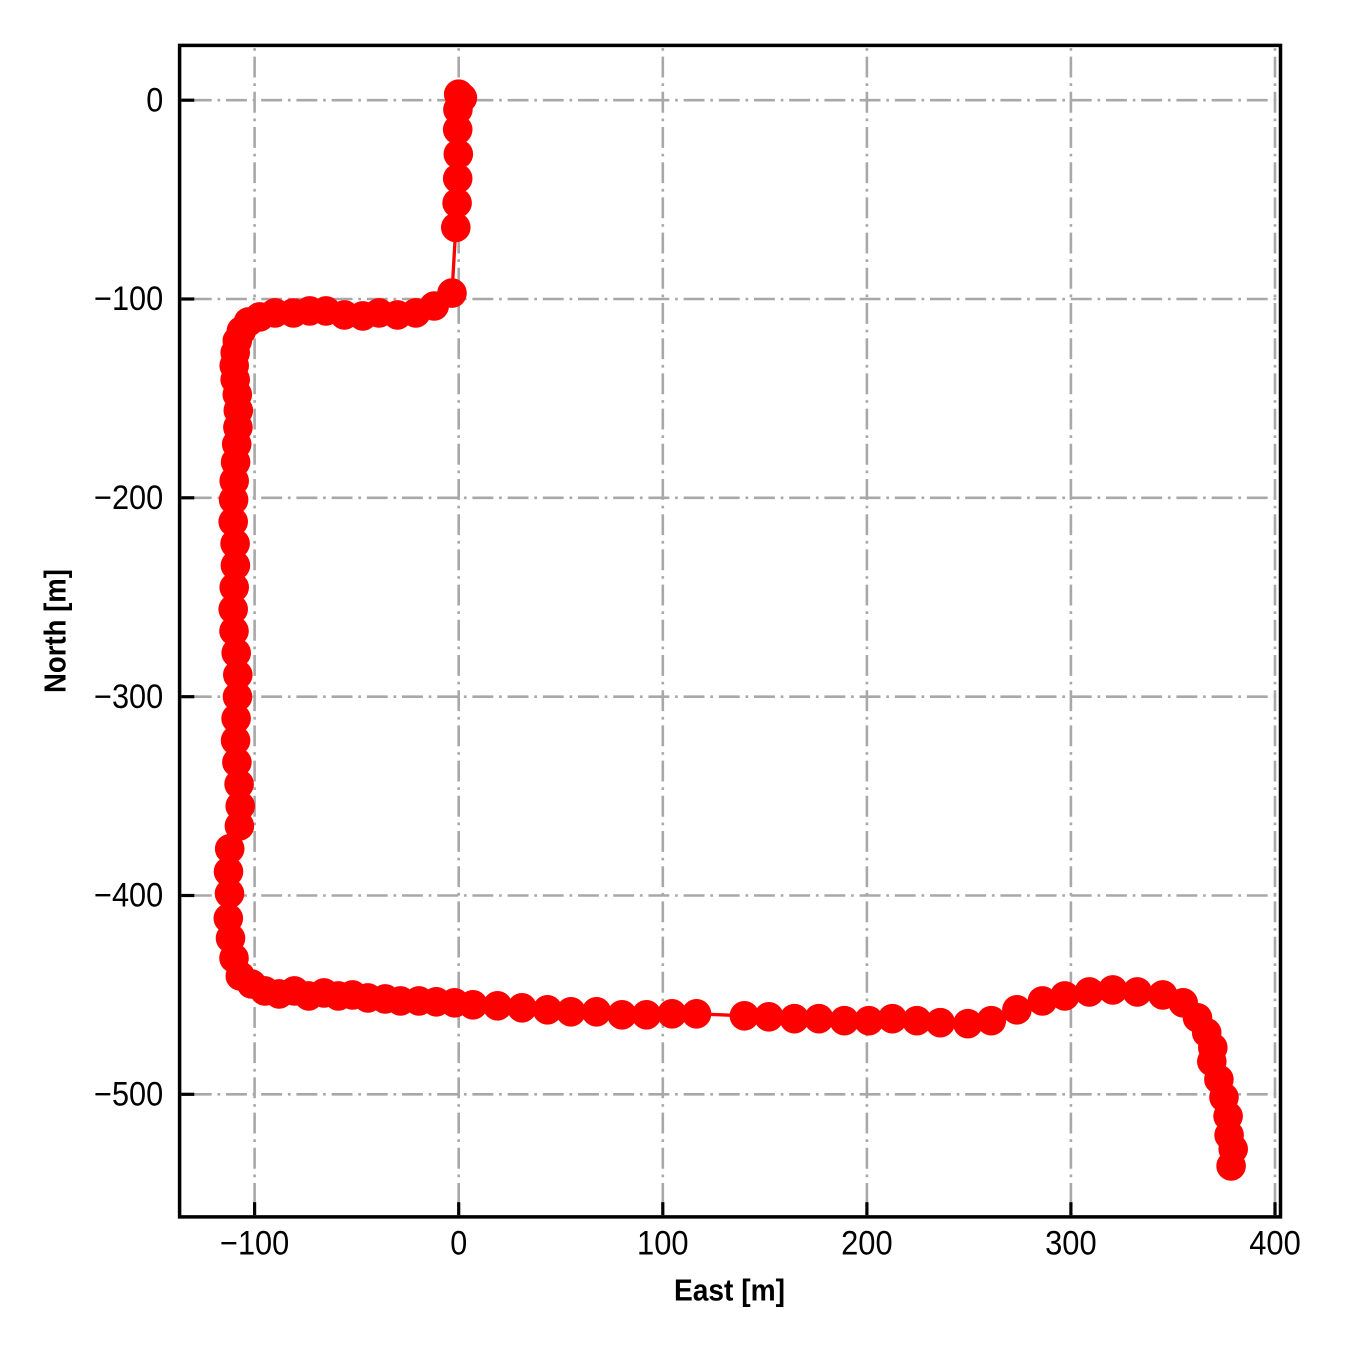  Describe the element at coordinates (128, 1095) in the screenshot. I see `svg-text: −500` at that location.